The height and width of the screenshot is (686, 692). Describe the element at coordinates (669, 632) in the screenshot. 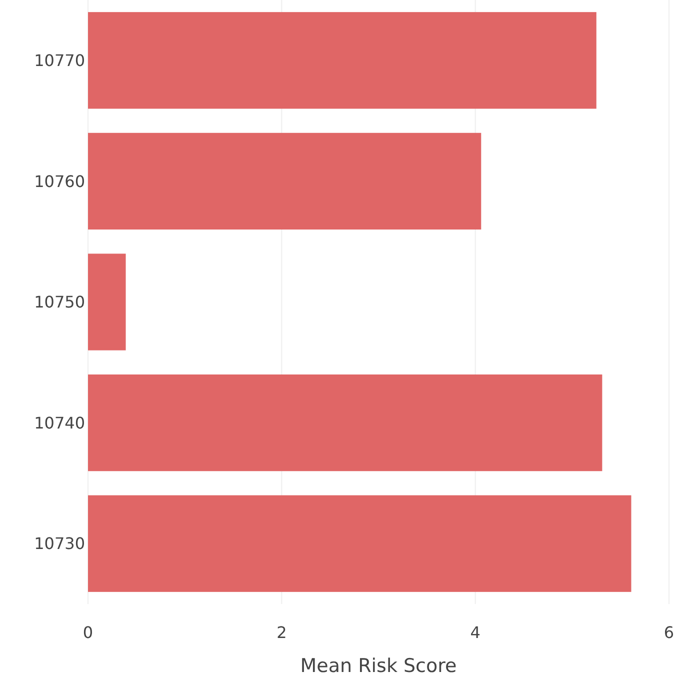

I see `x-tick-label: 6` at that location.